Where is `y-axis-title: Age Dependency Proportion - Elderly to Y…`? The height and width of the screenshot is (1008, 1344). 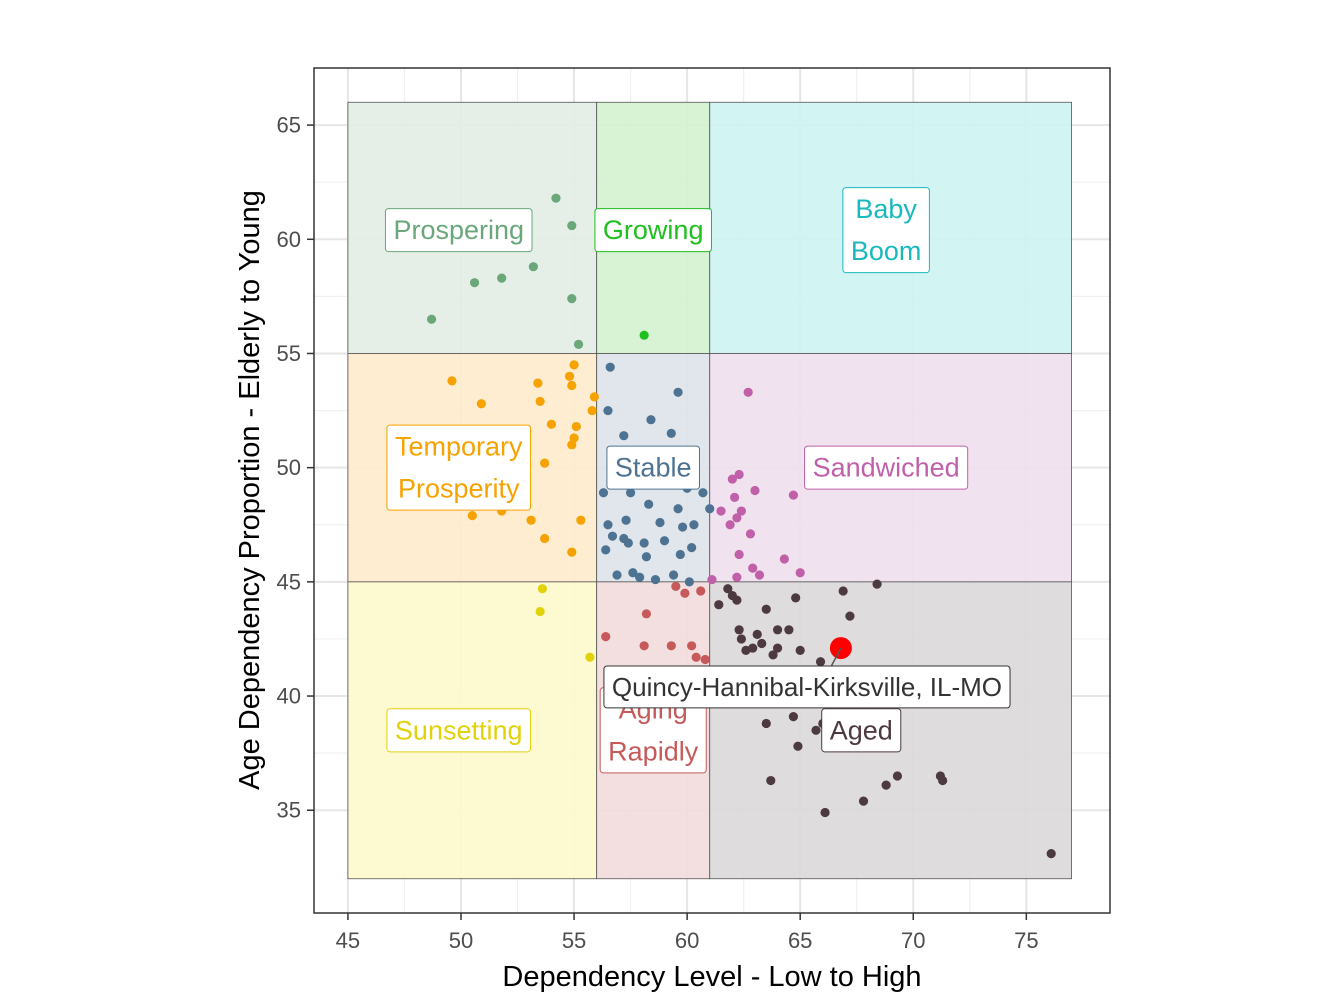 y-axis-title: Age Dependency Proportion - Elderly to Y… is located at coordinates (250, 490).